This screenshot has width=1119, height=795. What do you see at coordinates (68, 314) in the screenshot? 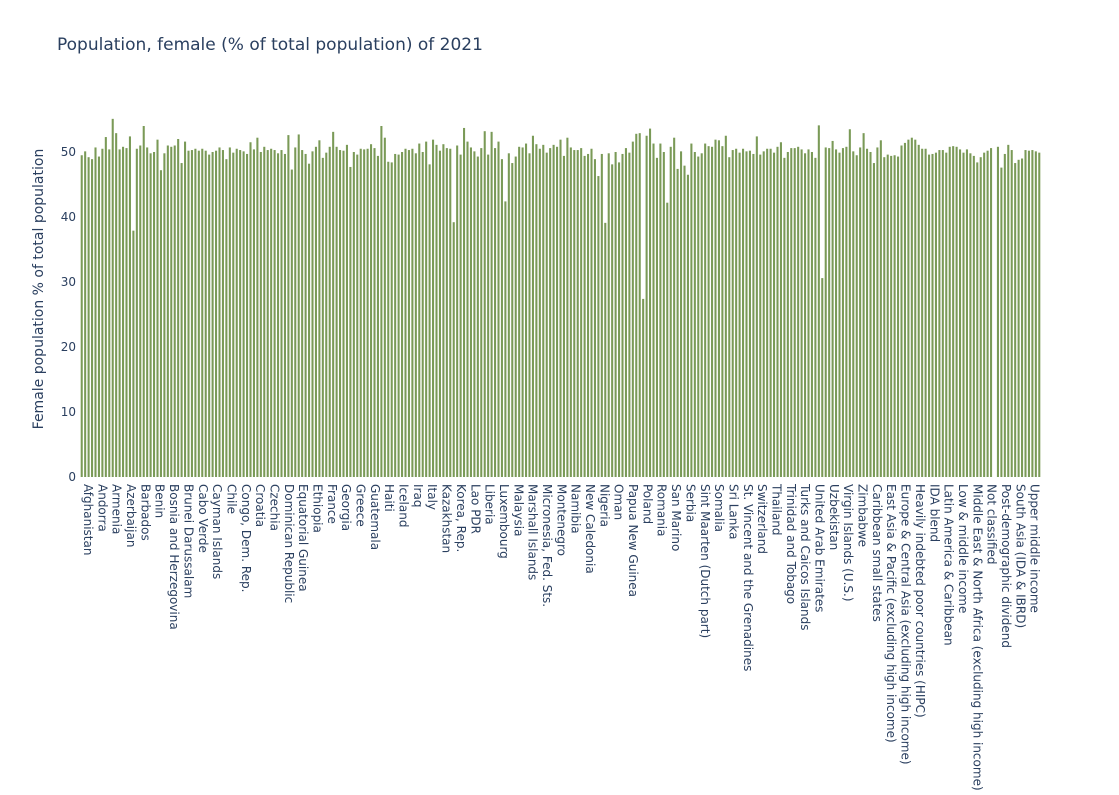
I see `y-axis-ticks: 0 10 20 30 40 50` at bounding box center [68, 314].